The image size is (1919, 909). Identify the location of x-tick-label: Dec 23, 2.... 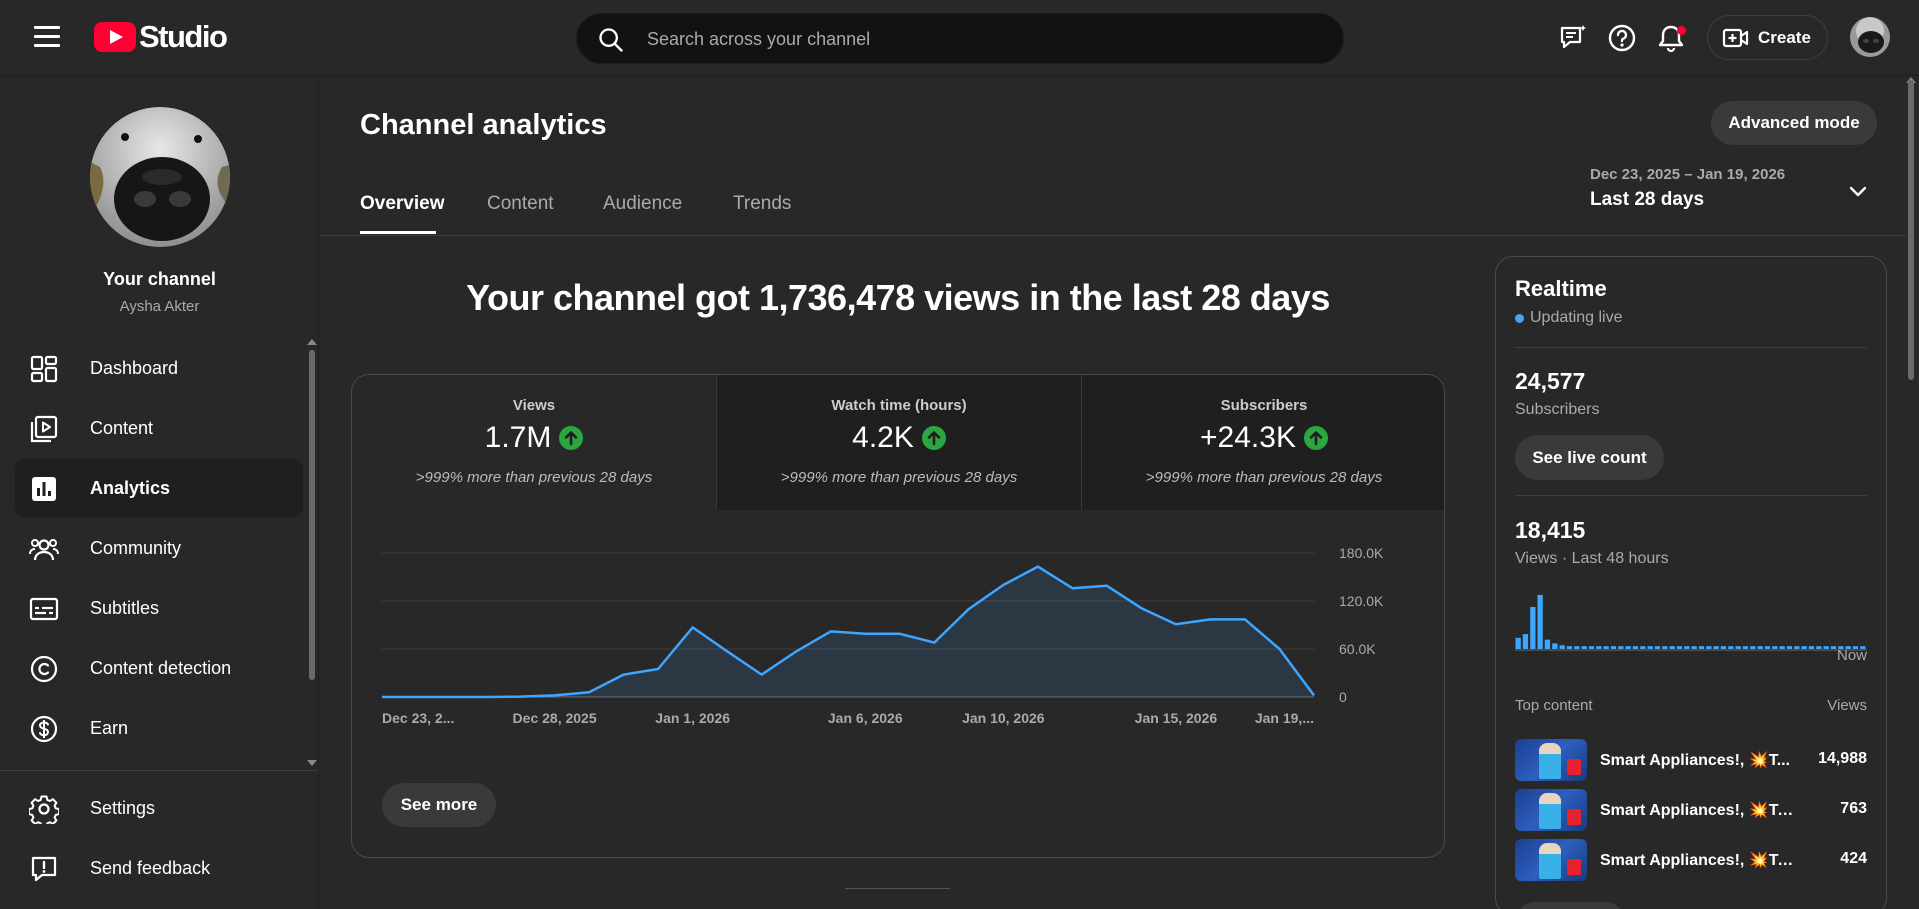
(418, 718).